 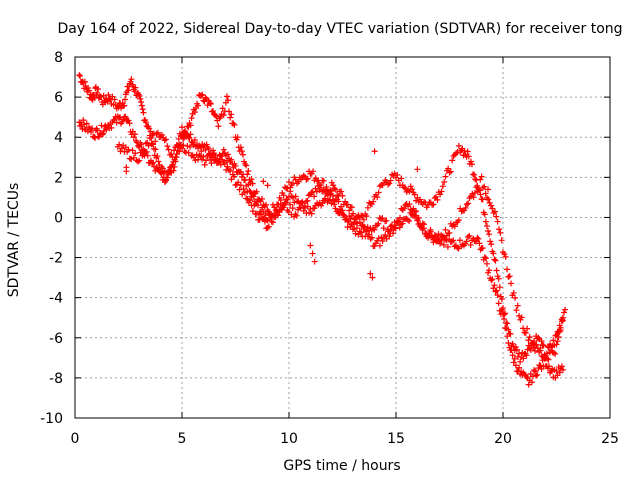 I want to click on x-tick-label: 20, so click(x=503, y=439).